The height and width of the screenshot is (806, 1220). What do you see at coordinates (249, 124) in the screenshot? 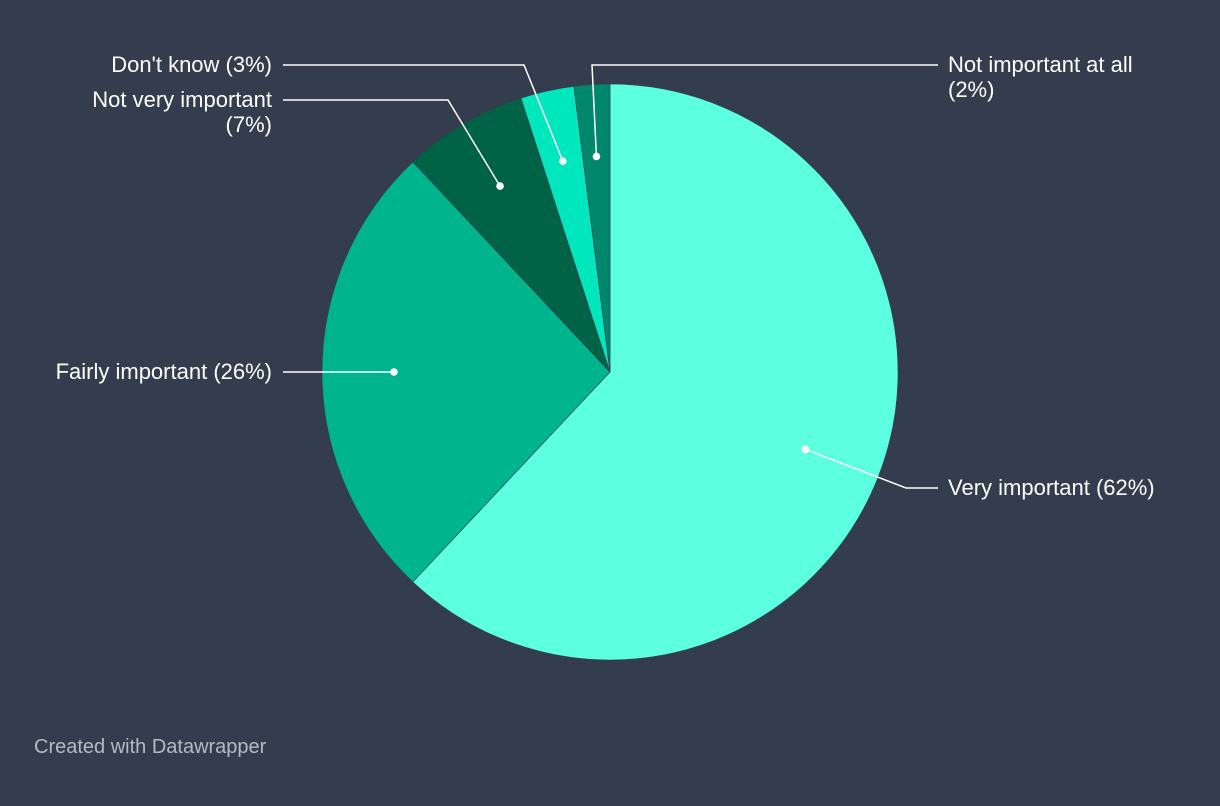
I see `slice-value-not-very-important: (7%)` at bounding box center [249, 124].